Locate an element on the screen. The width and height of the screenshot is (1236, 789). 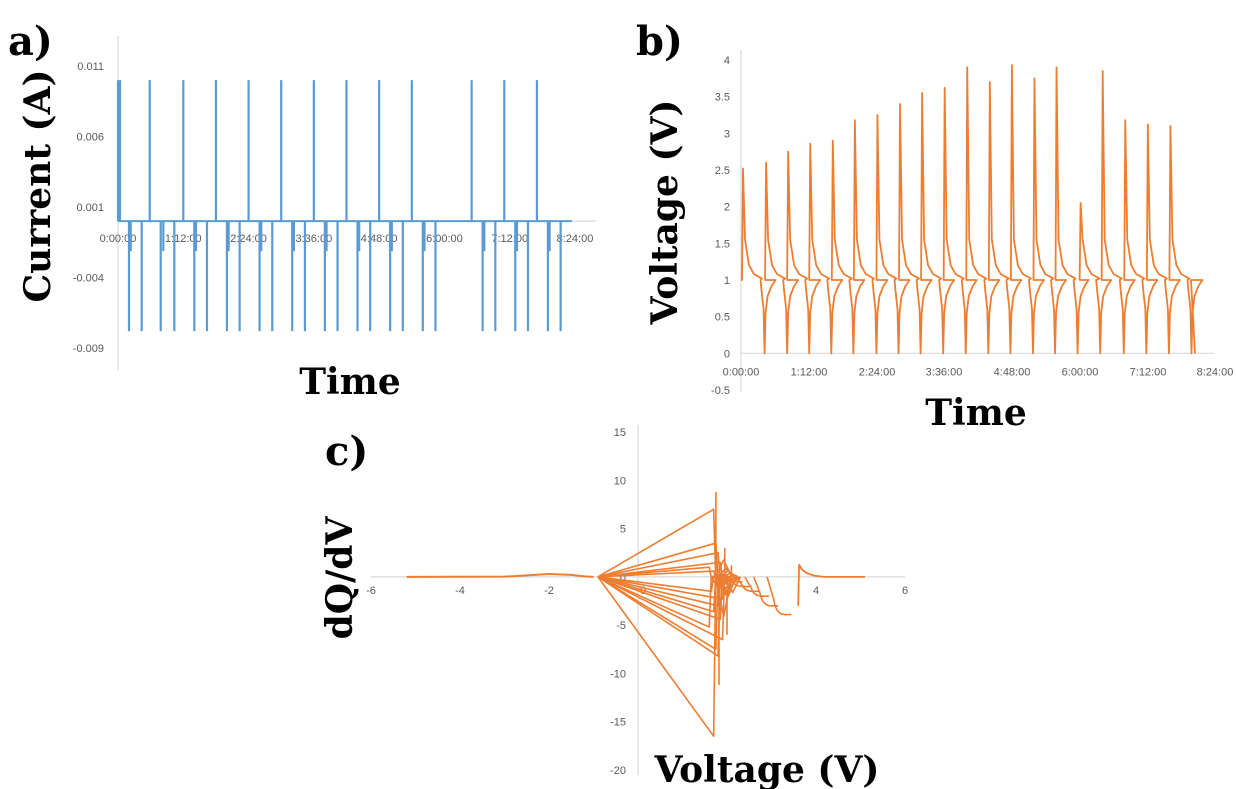
panel-b-voltage-line is located at coordinates (972, 209).